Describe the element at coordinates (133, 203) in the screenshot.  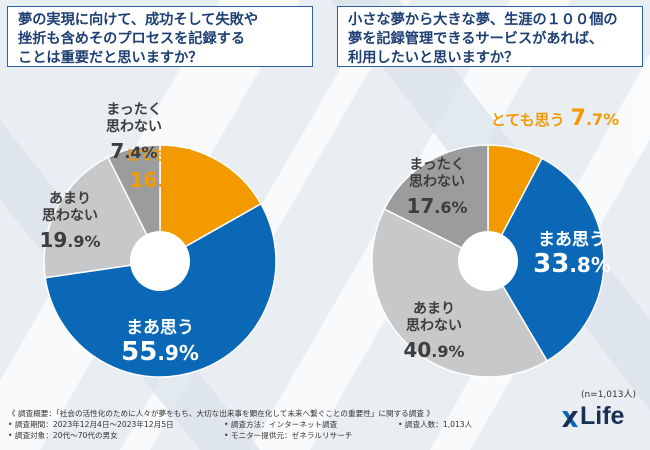
I see `chart1-slice-not-at-all` at that location.